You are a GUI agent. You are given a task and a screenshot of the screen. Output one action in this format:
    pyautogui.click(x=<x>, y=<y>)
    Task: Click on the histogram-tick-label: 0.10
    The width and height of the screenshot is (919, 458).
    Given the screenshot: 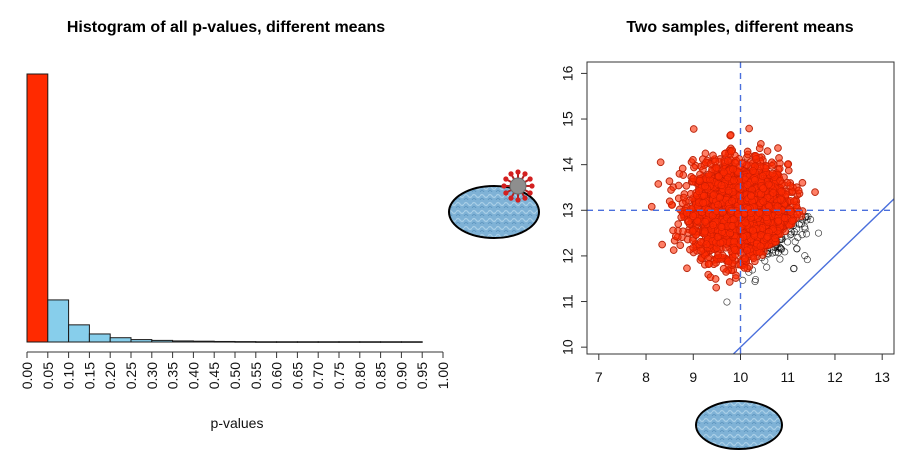 What is the action you would take?
    pyautogui.click(x=69, y=375)
    